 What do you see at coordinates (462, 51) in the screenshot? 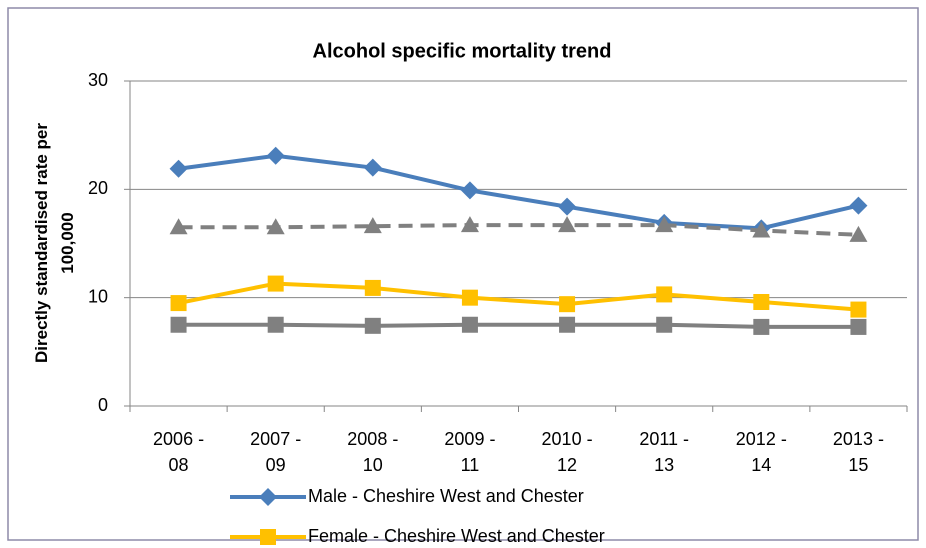
I see `chart-title: Alcohol specific mortality trend` at bounding box center [462, 51].